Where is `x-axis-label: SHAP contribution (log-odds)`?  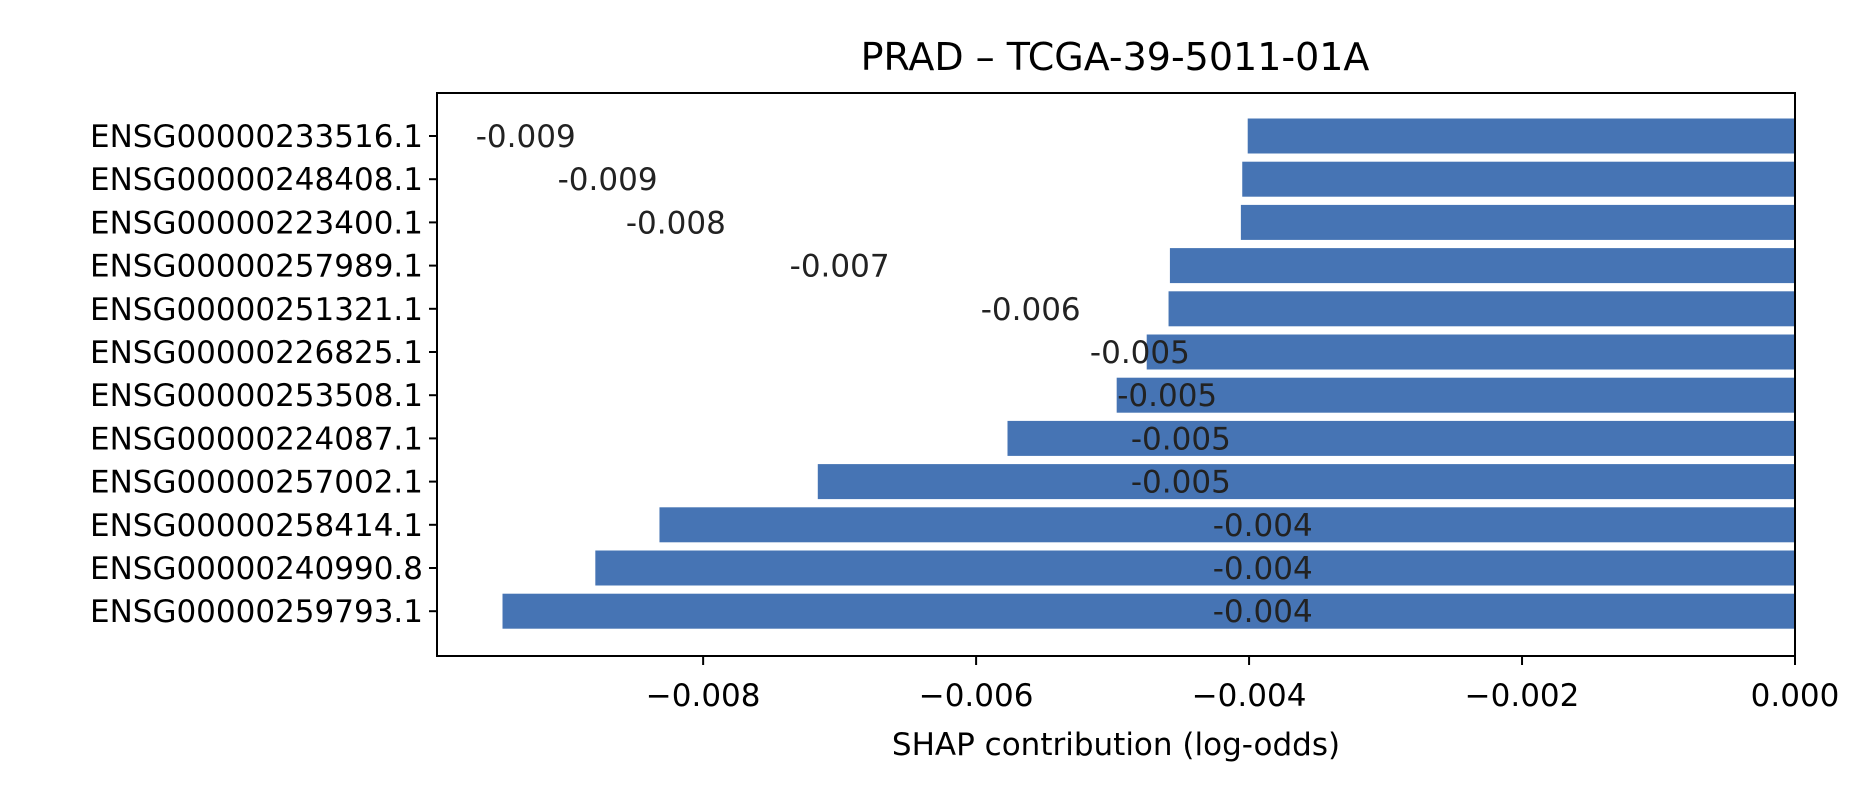
x-axis-label: SHAP contribution (log-odds) is located at coordinates (1116, 745).